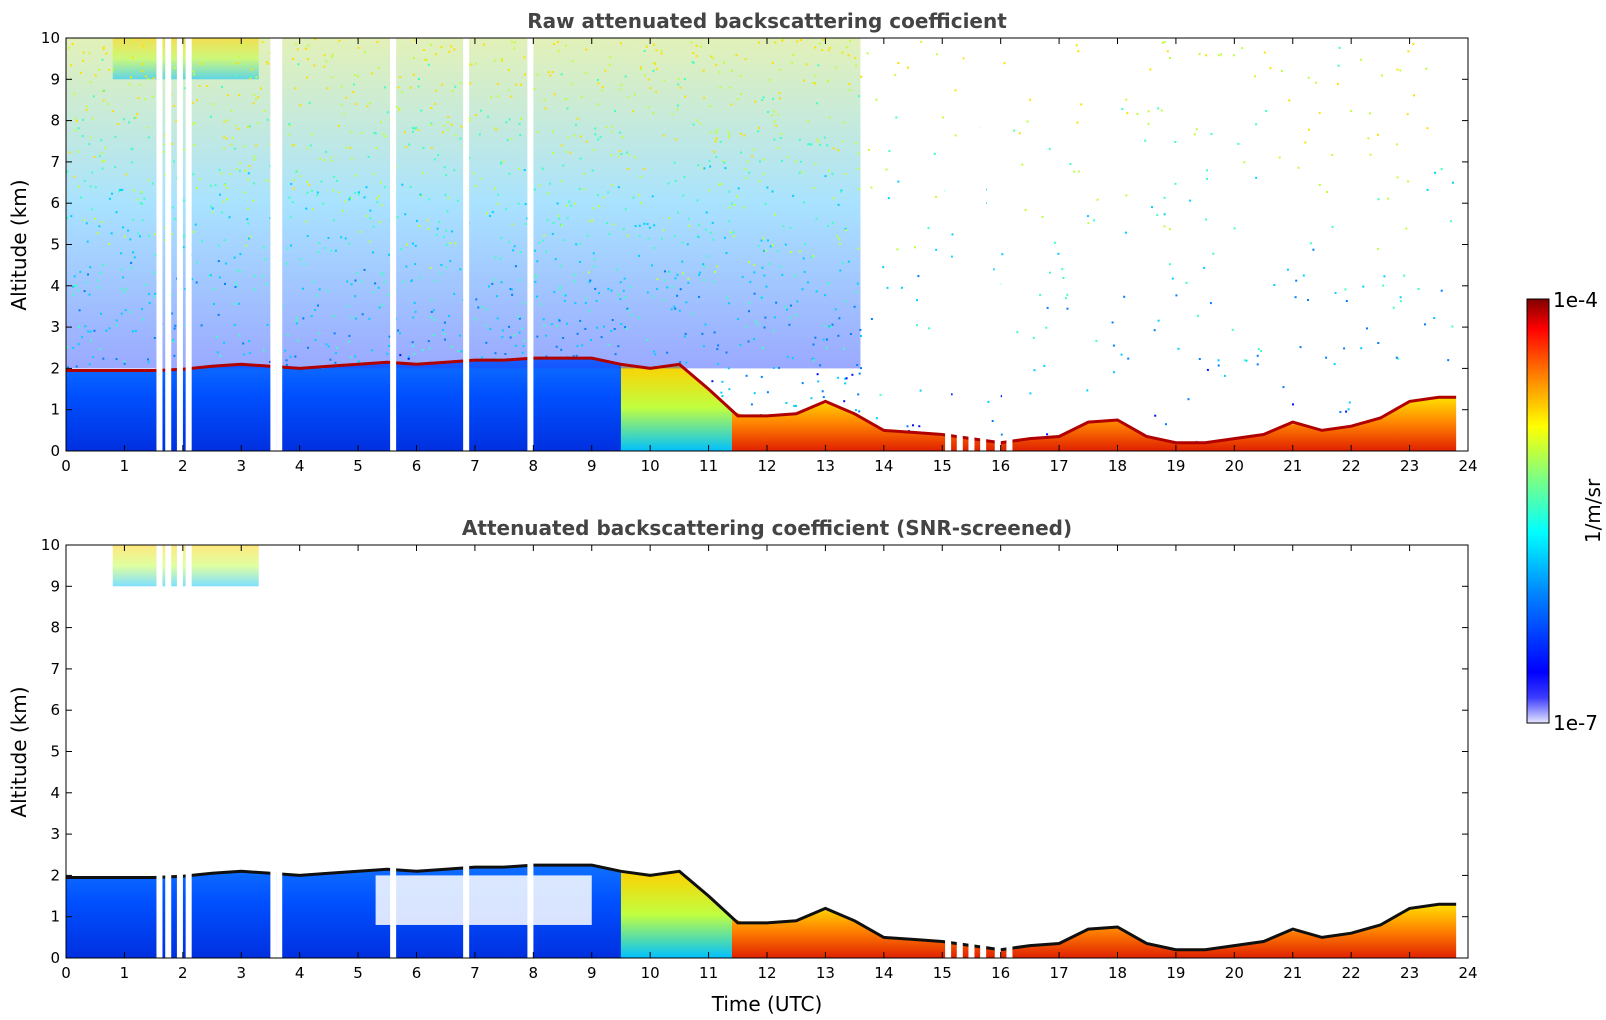 This screenshot has height=1020, width=1606. I want to click on y-tick-label: 2, so click(55, 875).